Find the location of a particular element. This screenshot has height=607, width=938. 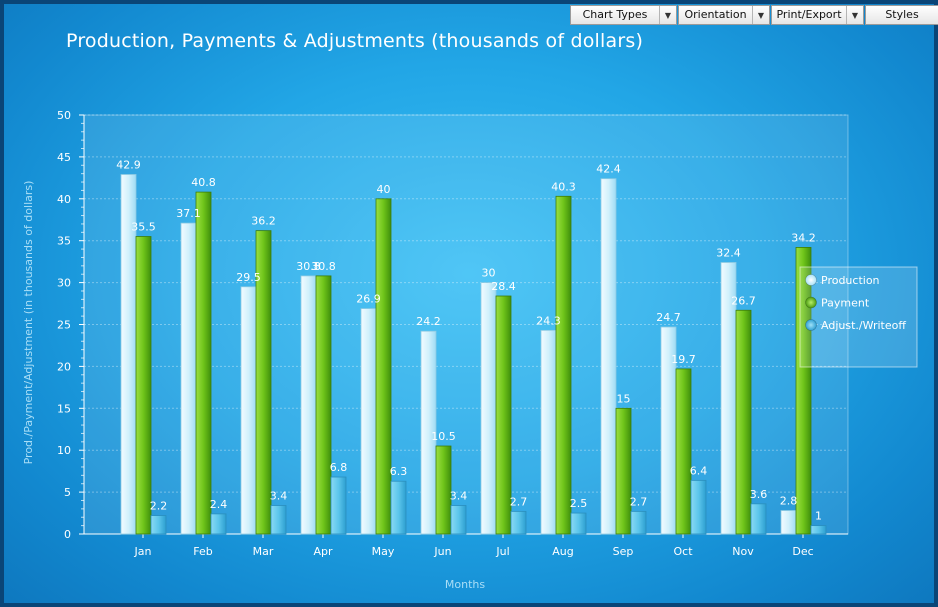

print-export-label: Print/Export is located at coordinates (809, 15).